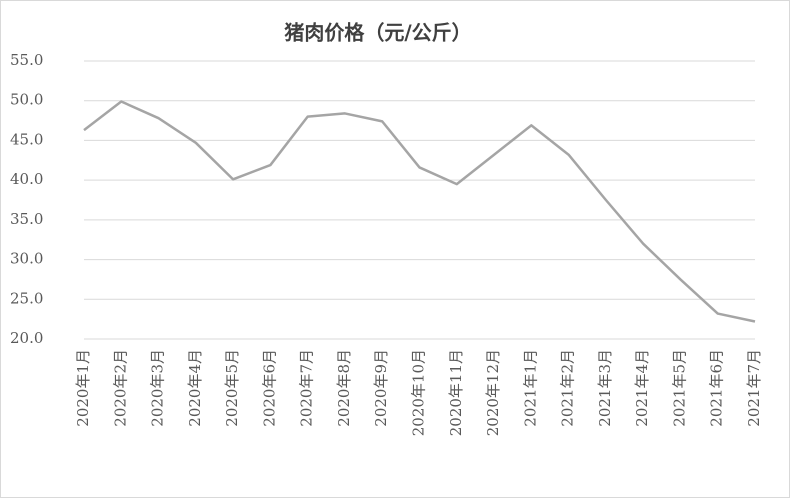 Image resolution: width=790 pixels, height=498 pixels. I want to click on x-tick-label: 2021年6月, so click(717, 388).